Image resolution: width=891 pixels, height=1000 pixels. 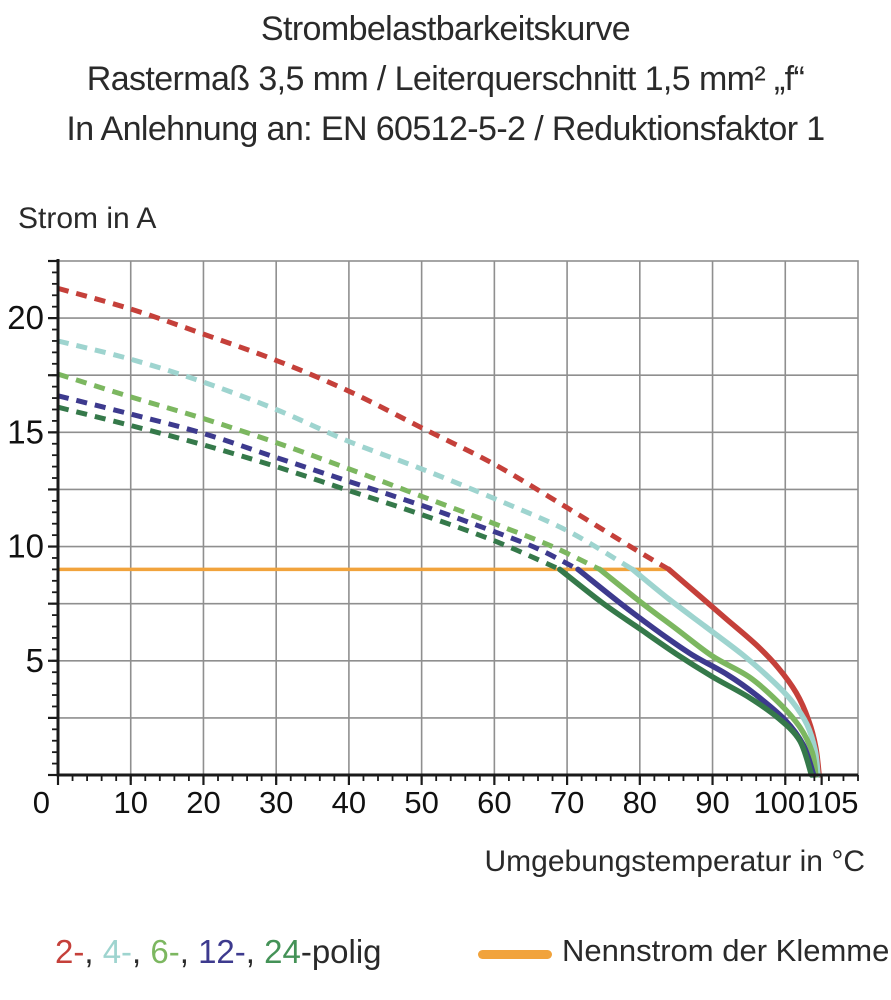 What do you see at coordinates (833, 802) in the screenshot?
I see `x-tick-label-105: 105` at bounding box center [833, 802].